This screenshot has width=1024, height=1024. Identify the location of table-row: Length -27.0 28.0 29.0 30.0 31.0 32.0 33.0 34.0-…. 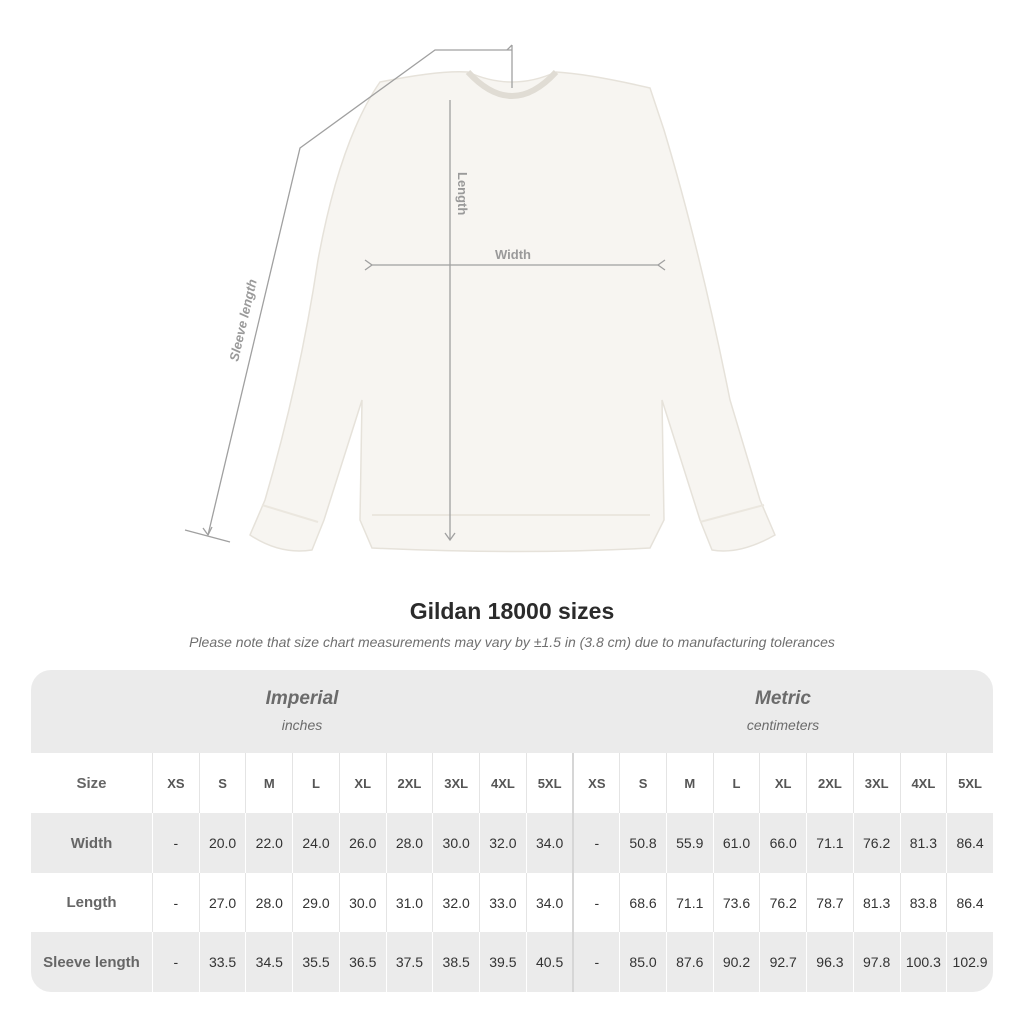
(512, 902).